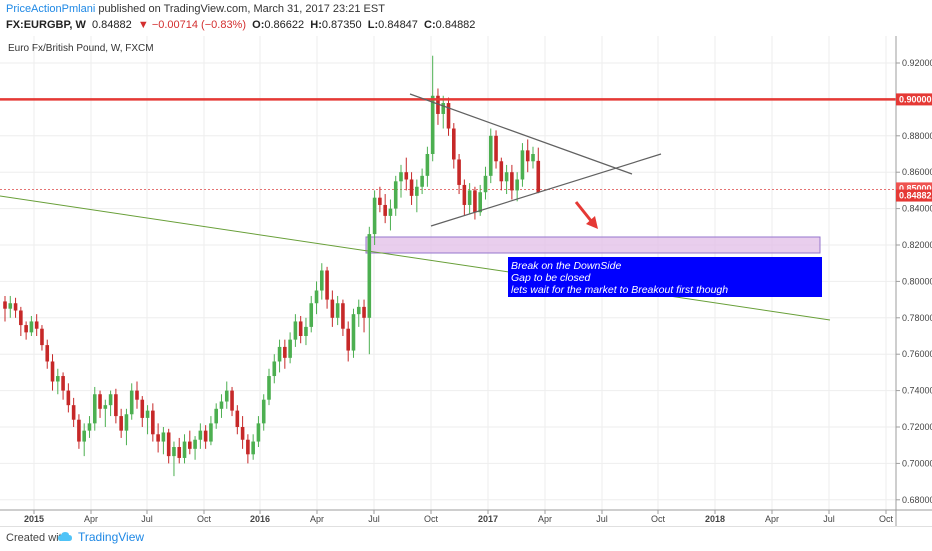 Image resolution: width=932 pixels, height=551 pixels. I want to click on open-label: O:, so click(258, 25).